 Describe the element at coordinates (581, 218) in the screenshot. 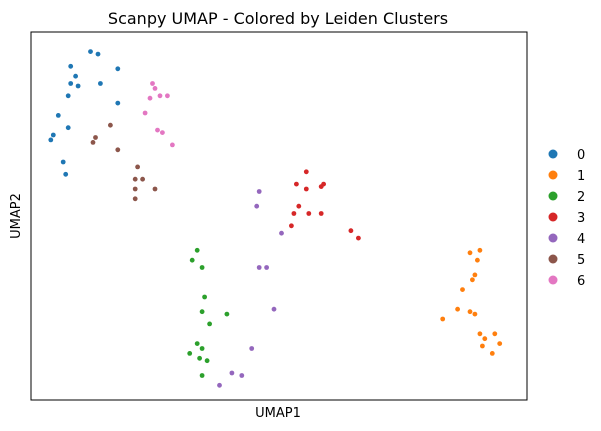

I see `legend-label-3: 3` at that location.